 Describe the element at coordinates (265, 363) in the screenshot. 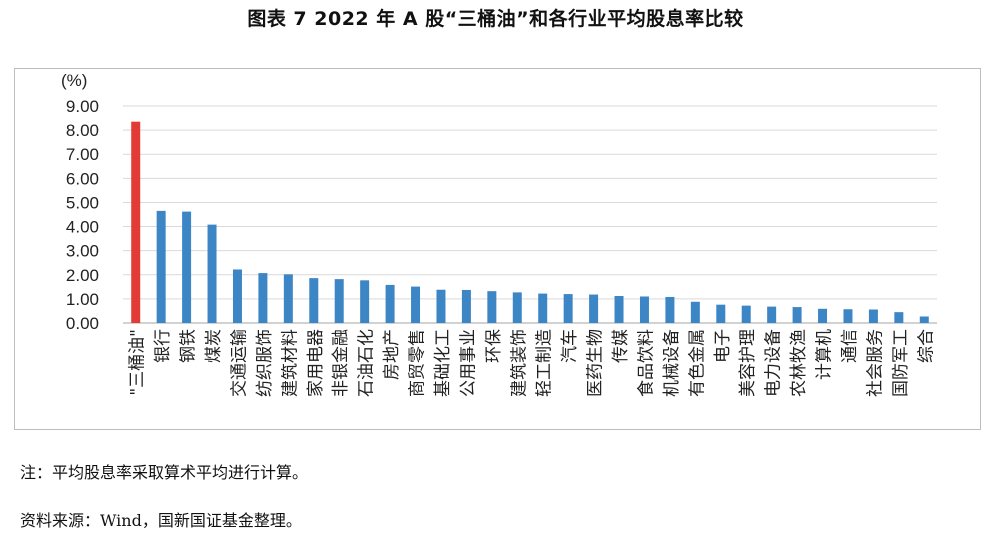

I see `x-category-label: 纺织服饰` at that location.